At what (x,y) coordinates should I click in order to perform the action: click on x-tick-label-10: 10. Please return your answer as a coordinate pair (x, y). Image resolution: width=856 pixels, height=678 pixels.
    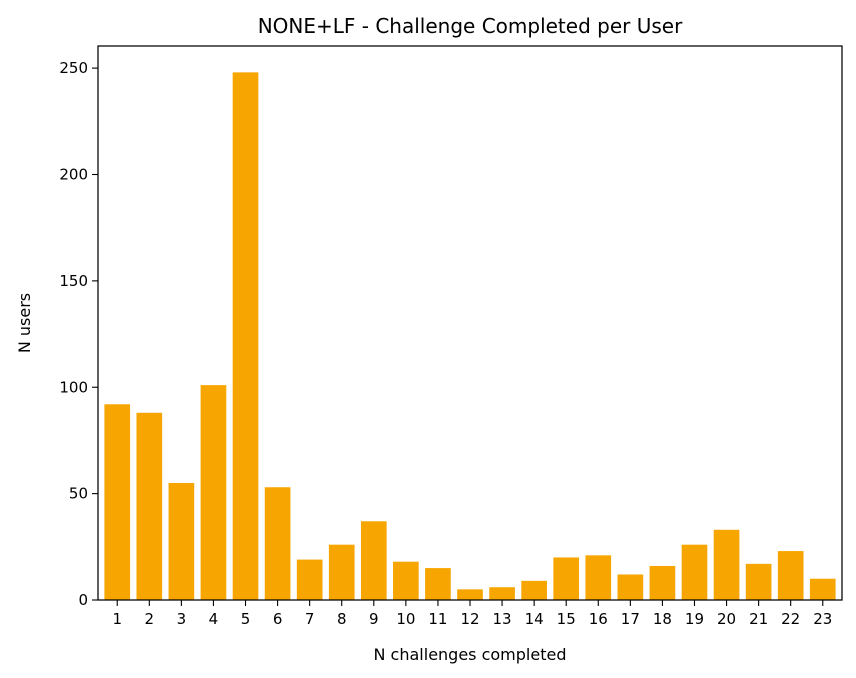
    Looking at the image, I should click on (405, 619).